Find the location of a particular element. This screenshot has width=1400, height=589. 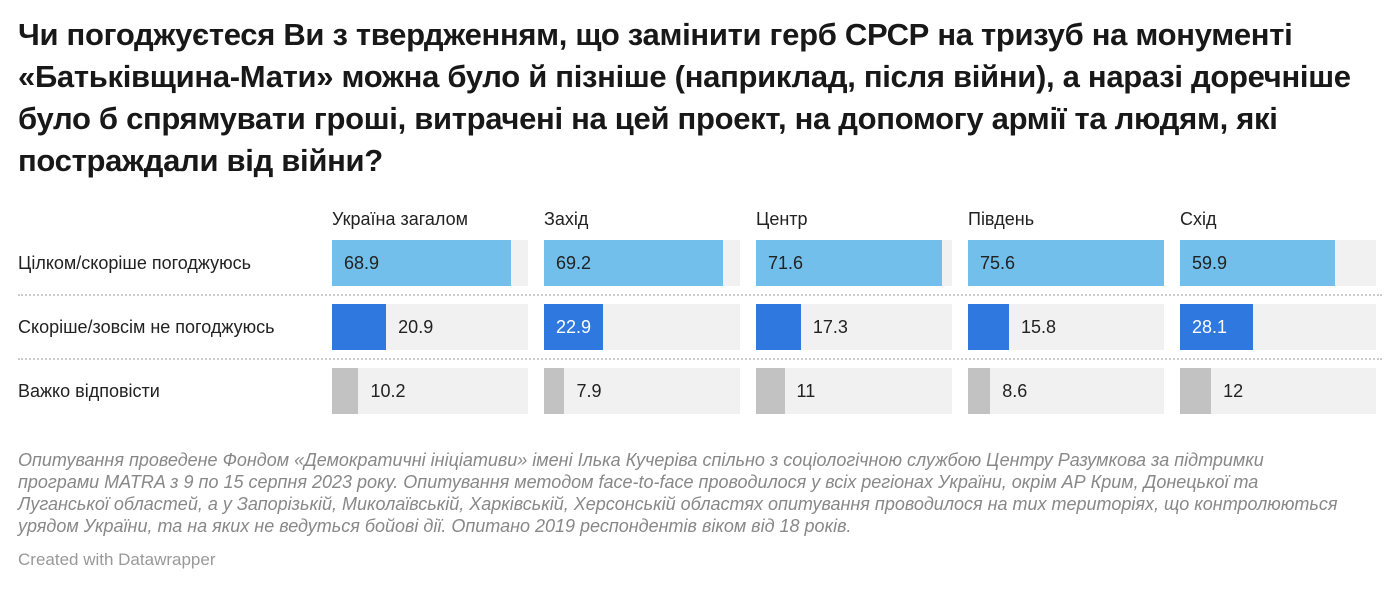

row-label: Скоріше/зовсім не погоджуюсь is located at coordinates (146, 327).